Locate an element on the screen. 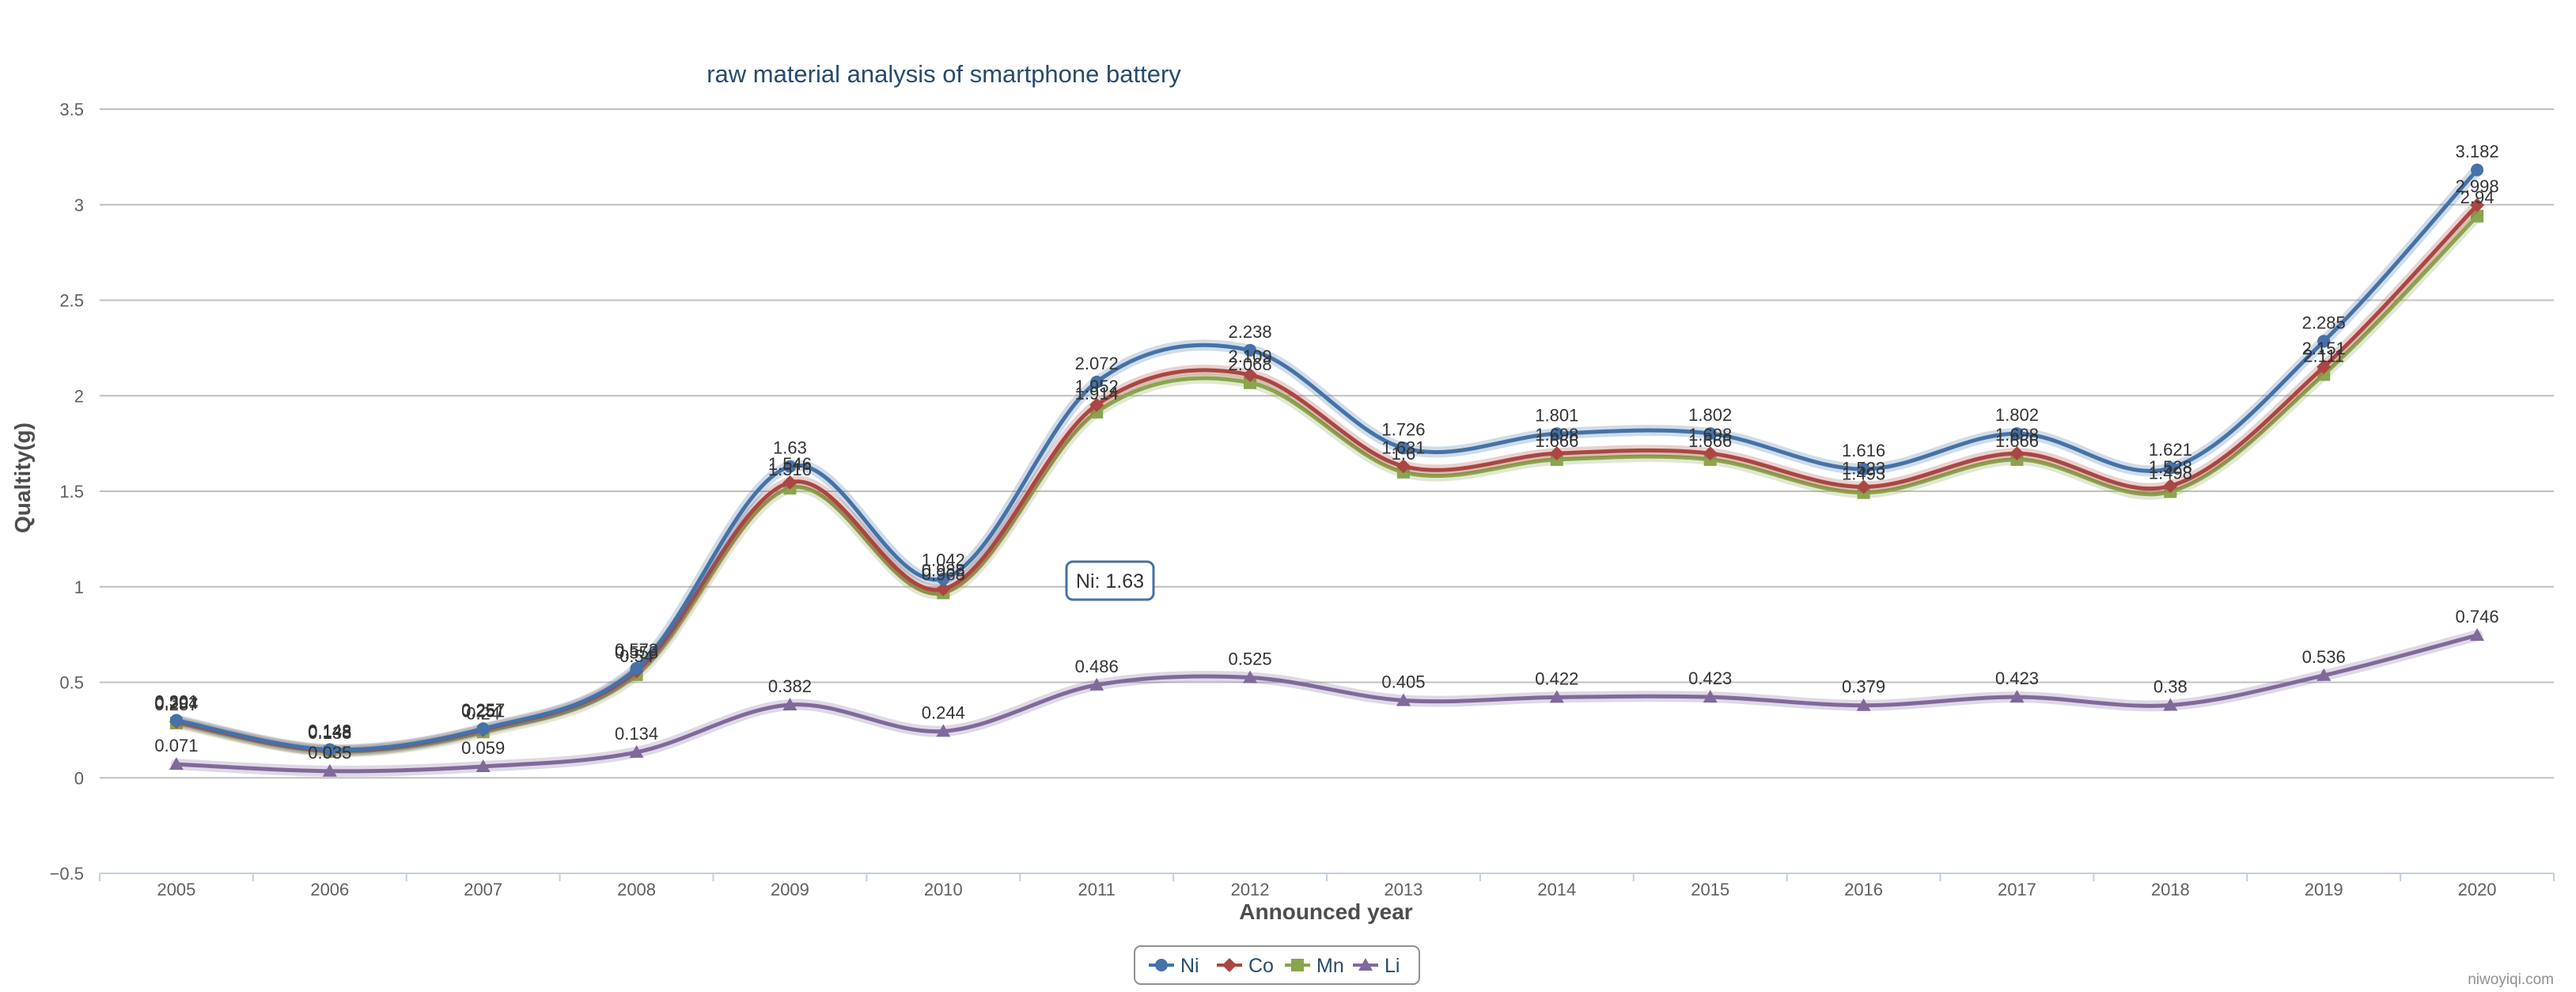 Image resolution: width=2576 pixels, height=992 pixels. data-label-mn: 1.498 is located at coordinates (2170, 473).